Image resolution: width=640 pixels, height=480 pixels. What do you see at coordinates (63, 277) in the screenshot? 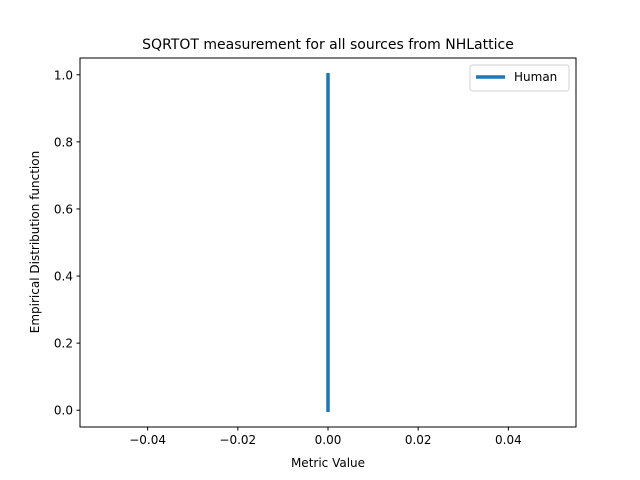
I see `y-tick-label: 0.4` at bounding box center [63, 277].